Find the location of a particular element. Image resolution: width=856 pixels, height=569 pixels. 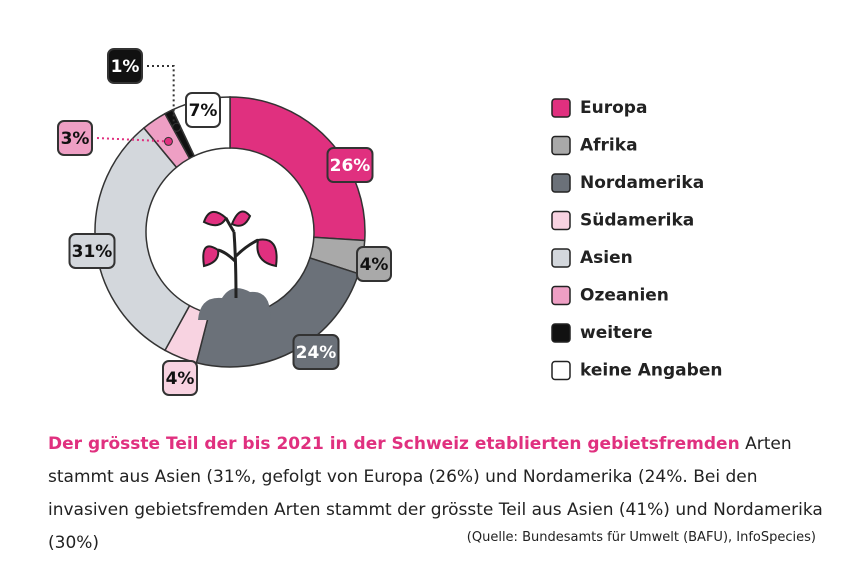

value-label: 3% is located at coordinates (75, 139).